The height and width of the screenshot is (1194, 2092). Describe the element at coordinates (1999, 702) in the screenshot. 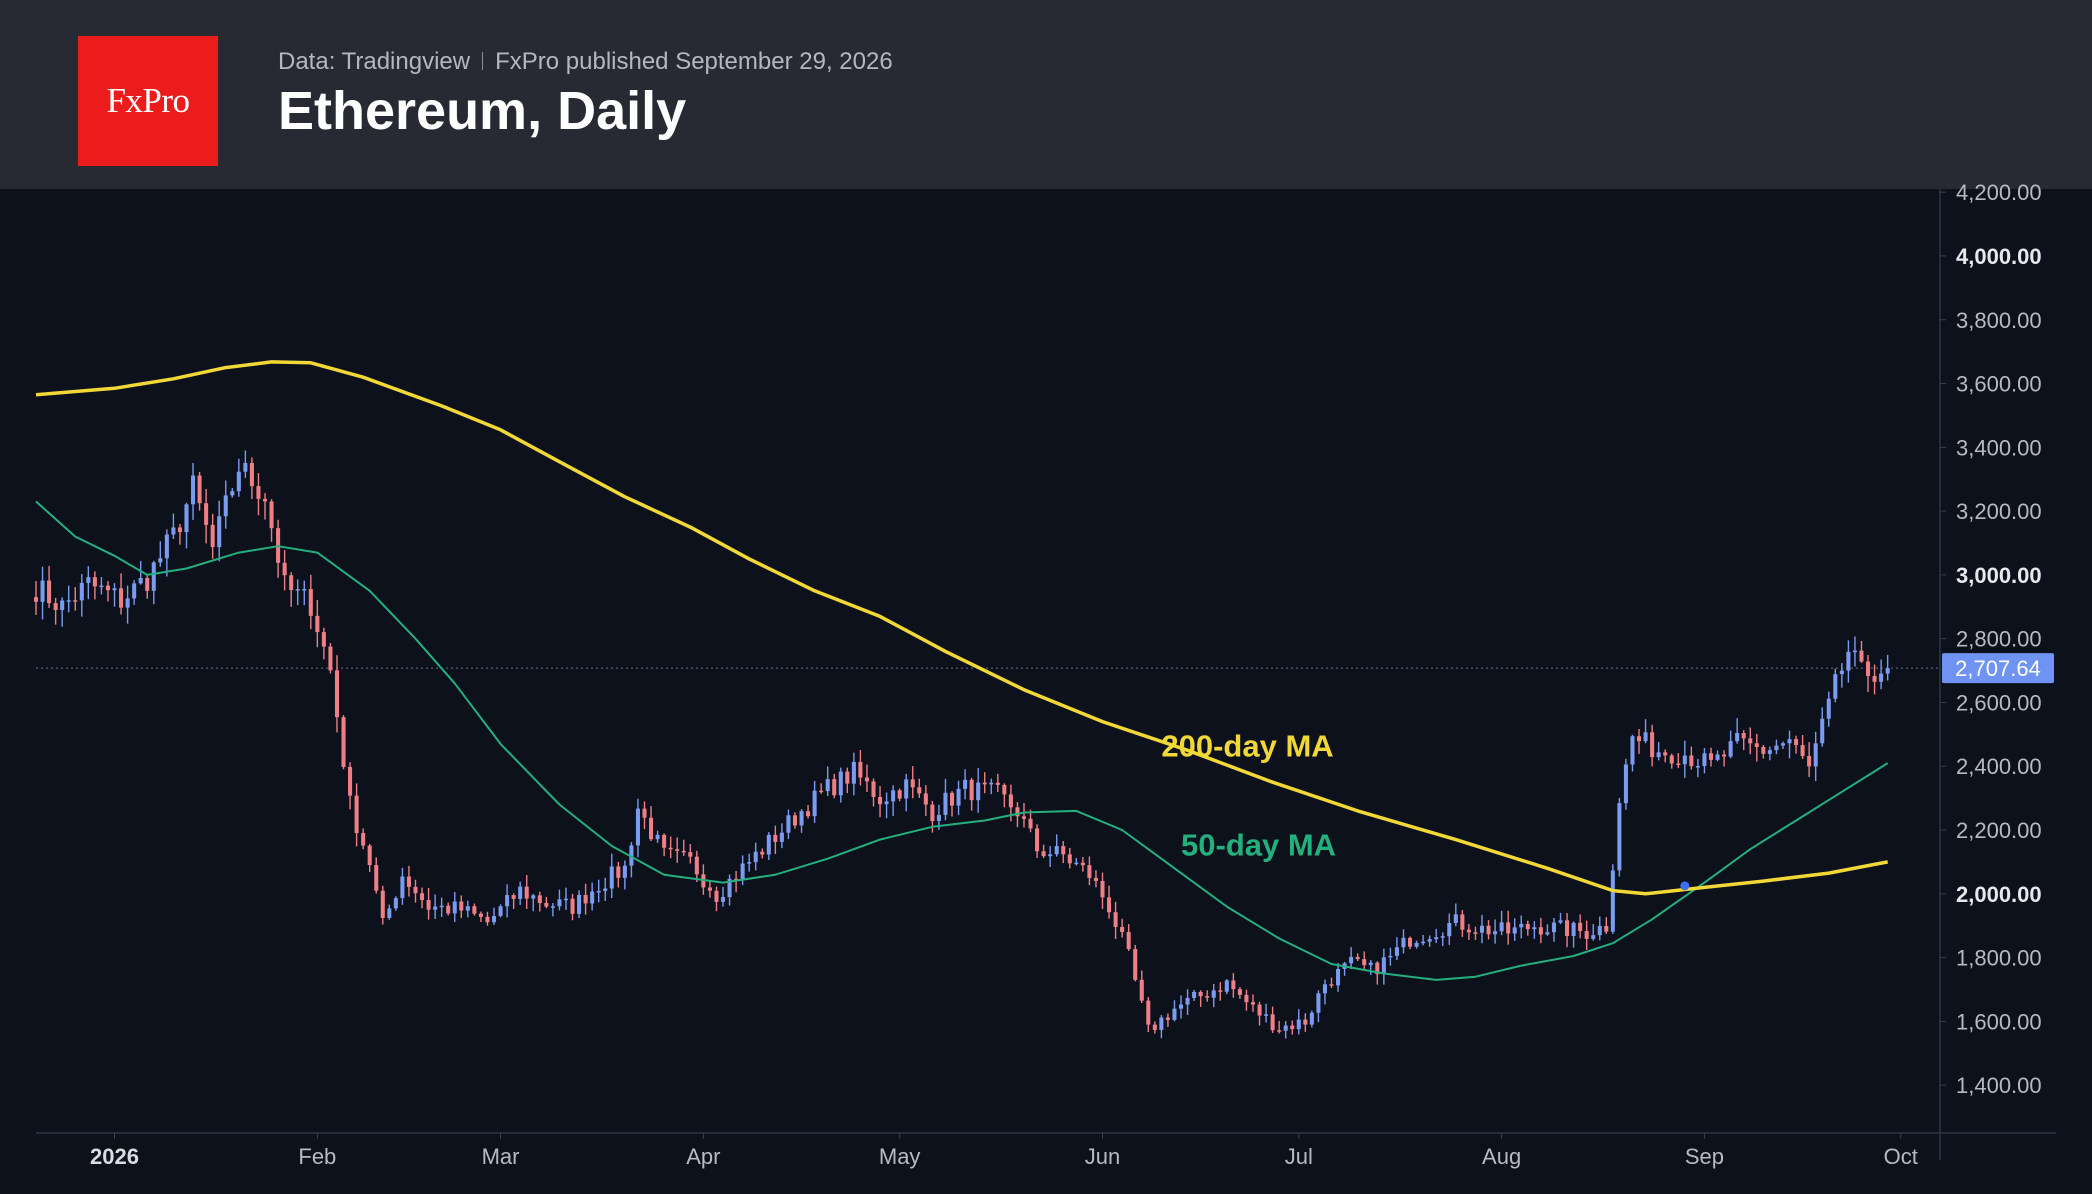

I see `y-tick-label: 2,600.00` at that location.